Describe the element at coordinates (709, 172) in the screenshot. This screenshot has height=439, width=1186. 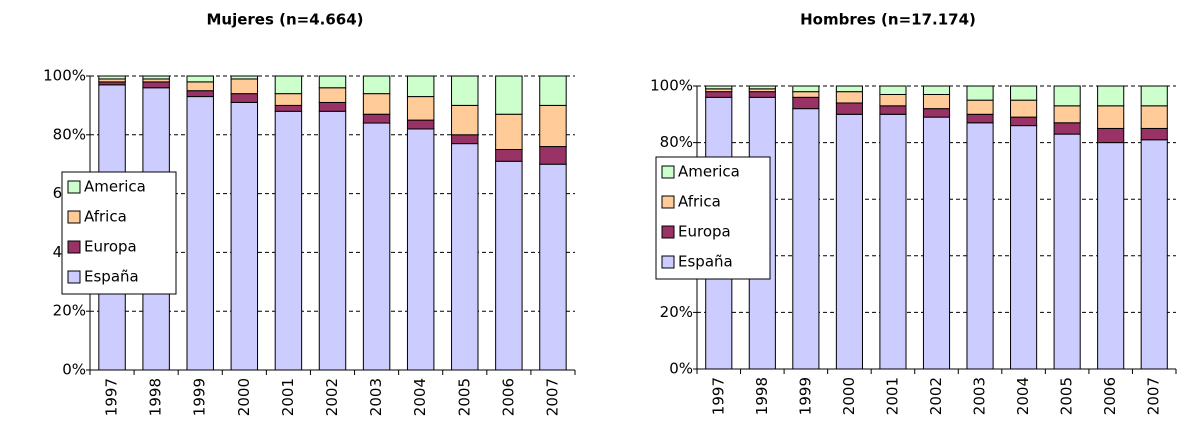
I see `legend-label: America` at that location.